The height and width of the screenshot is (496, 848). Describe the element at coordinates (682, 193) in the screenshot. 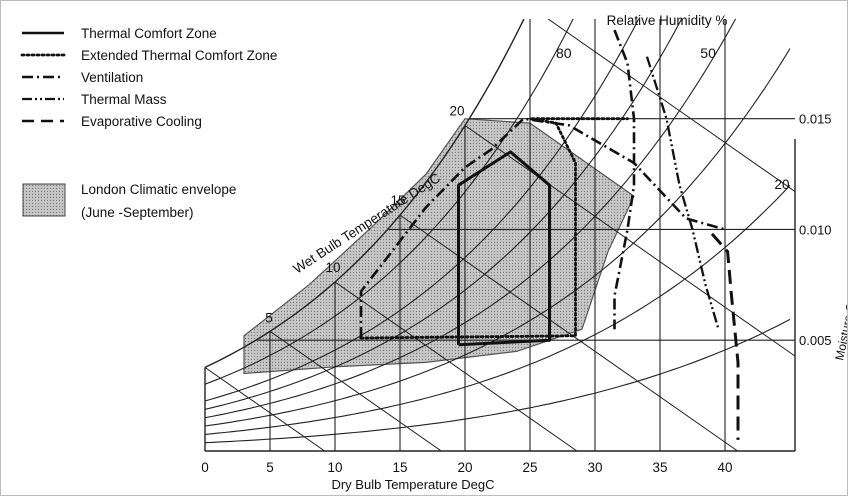

I see `series-line-thermal-mass` at that location.